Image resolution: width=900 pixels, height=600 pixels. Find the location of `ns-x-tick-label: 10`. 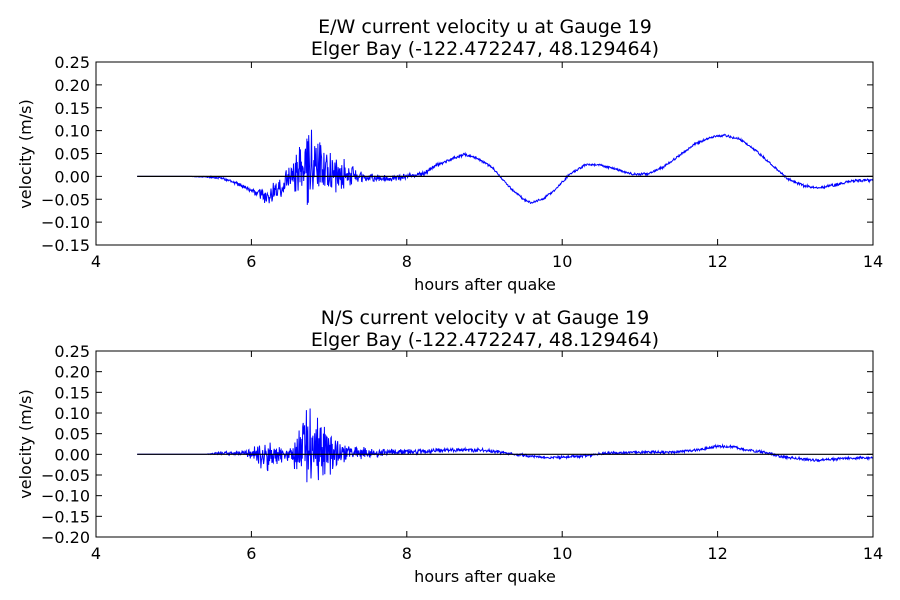

ns-x-tick-label: 10 is located at coordinates (562, 553).